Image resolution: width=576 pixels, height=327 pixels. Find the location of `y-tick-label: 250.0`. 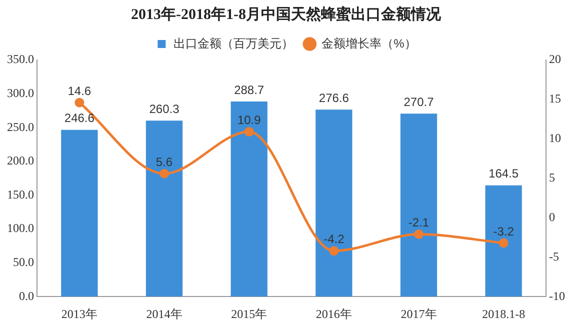

y-tick-label: 250.0 is located at coordinates (20, 127).